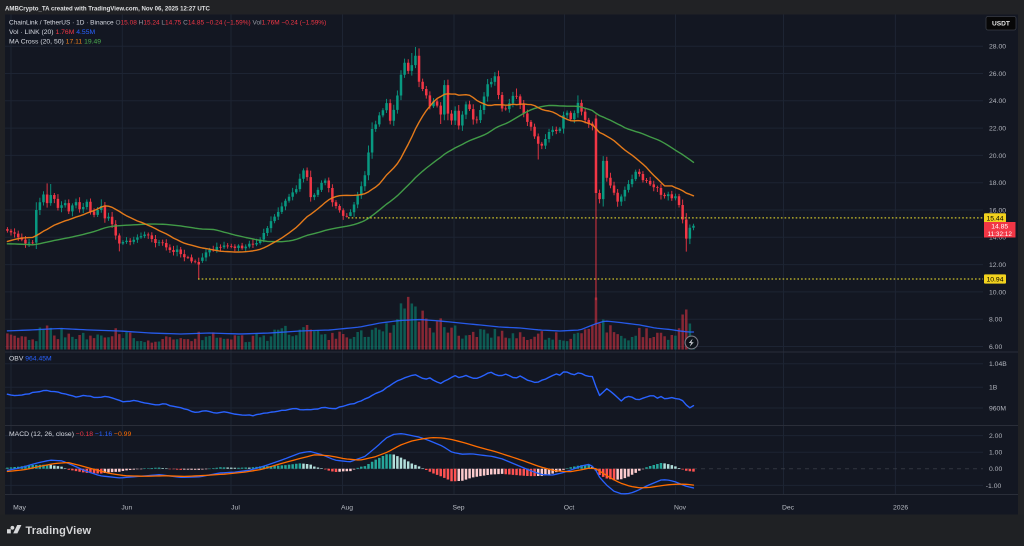  I want to click on svg-text:MACD (12, 26, close) −0.18 −1.: MACD (12, 26, close) −0.18 −1.16 −0.99, so click(70, 434).